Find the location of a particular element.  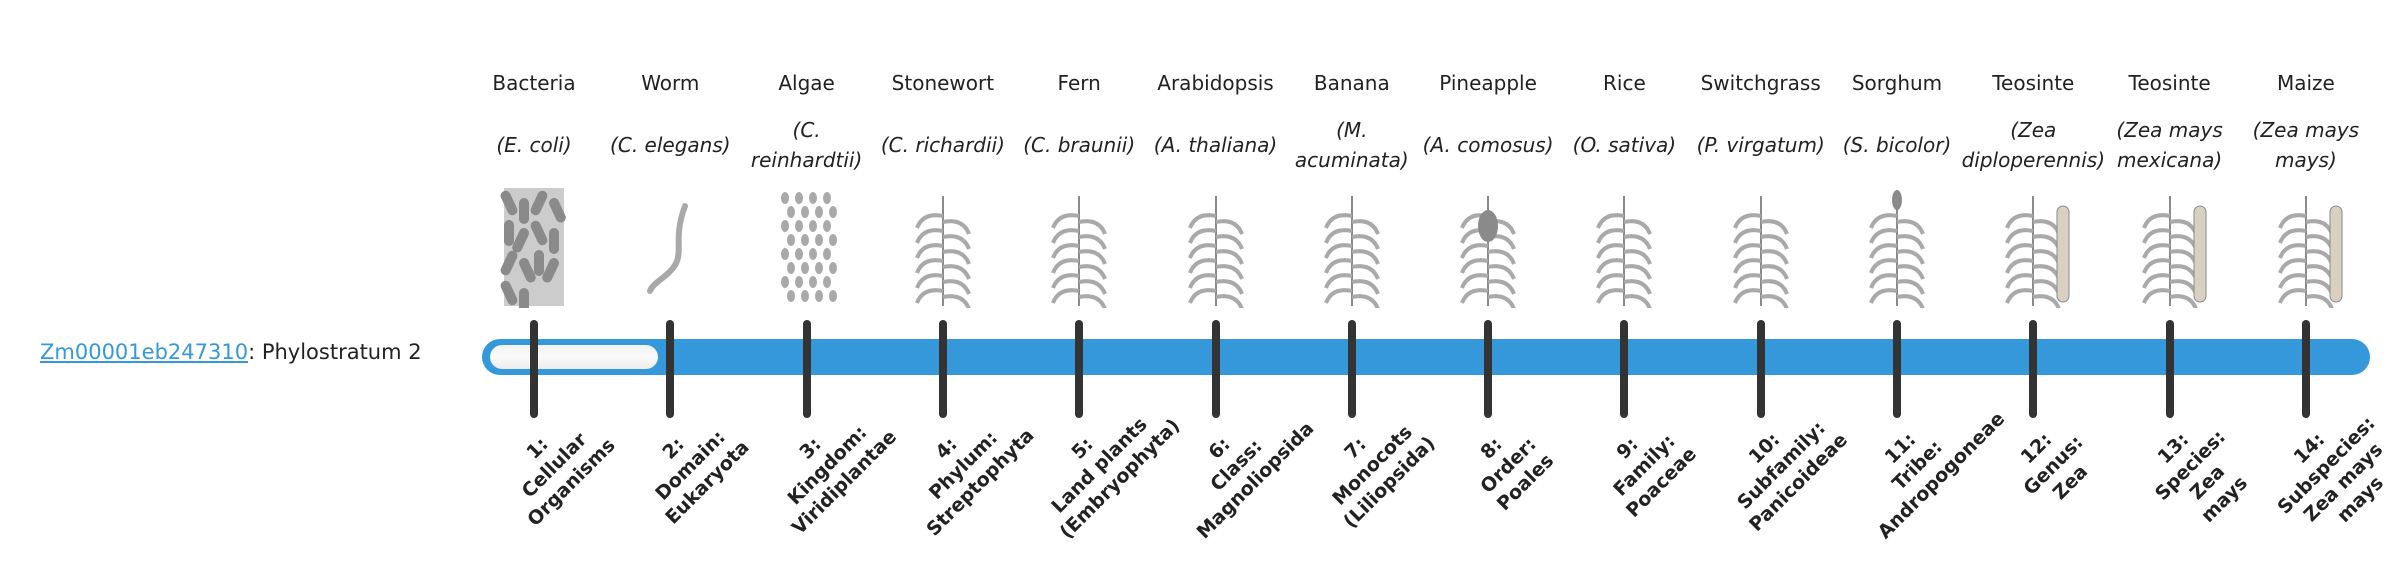

organism-species: (A. thaliana) is located at coordinates (1215, 145).